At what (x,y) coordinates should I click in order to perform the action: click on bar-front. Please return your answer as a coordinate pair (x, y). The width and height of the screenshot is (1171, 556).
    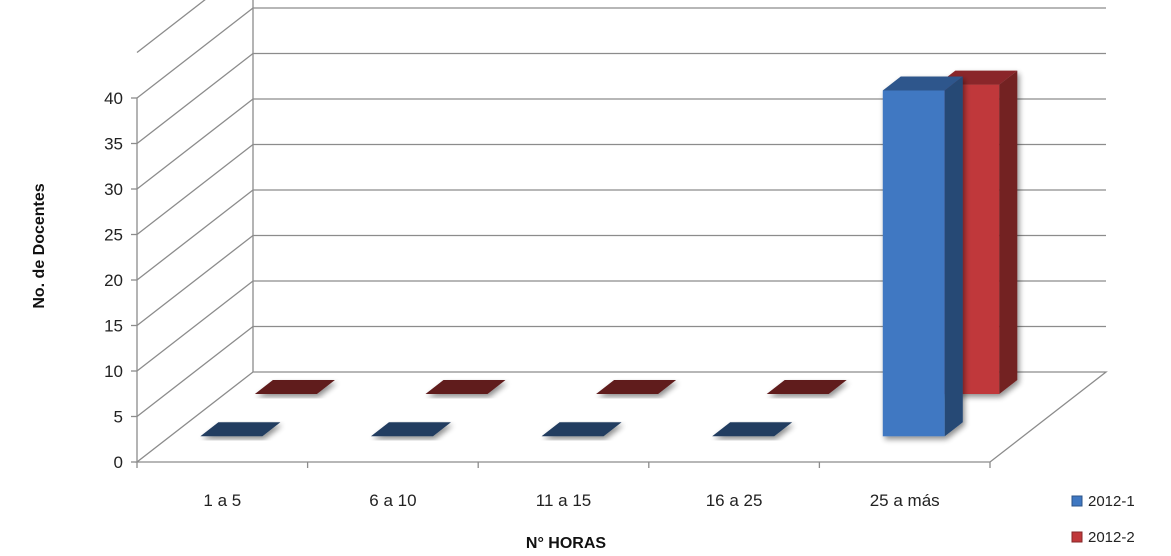
    Looking at the image, I should click on (913, 263).